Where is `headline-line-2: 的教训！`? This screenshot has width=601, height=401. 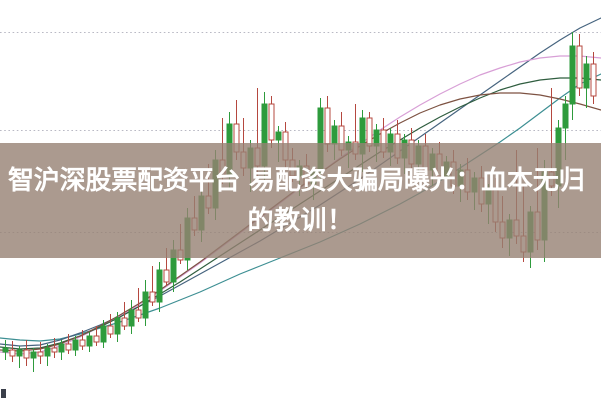 headline-line-2: 的教训！ is located at coordinates (300, 220).